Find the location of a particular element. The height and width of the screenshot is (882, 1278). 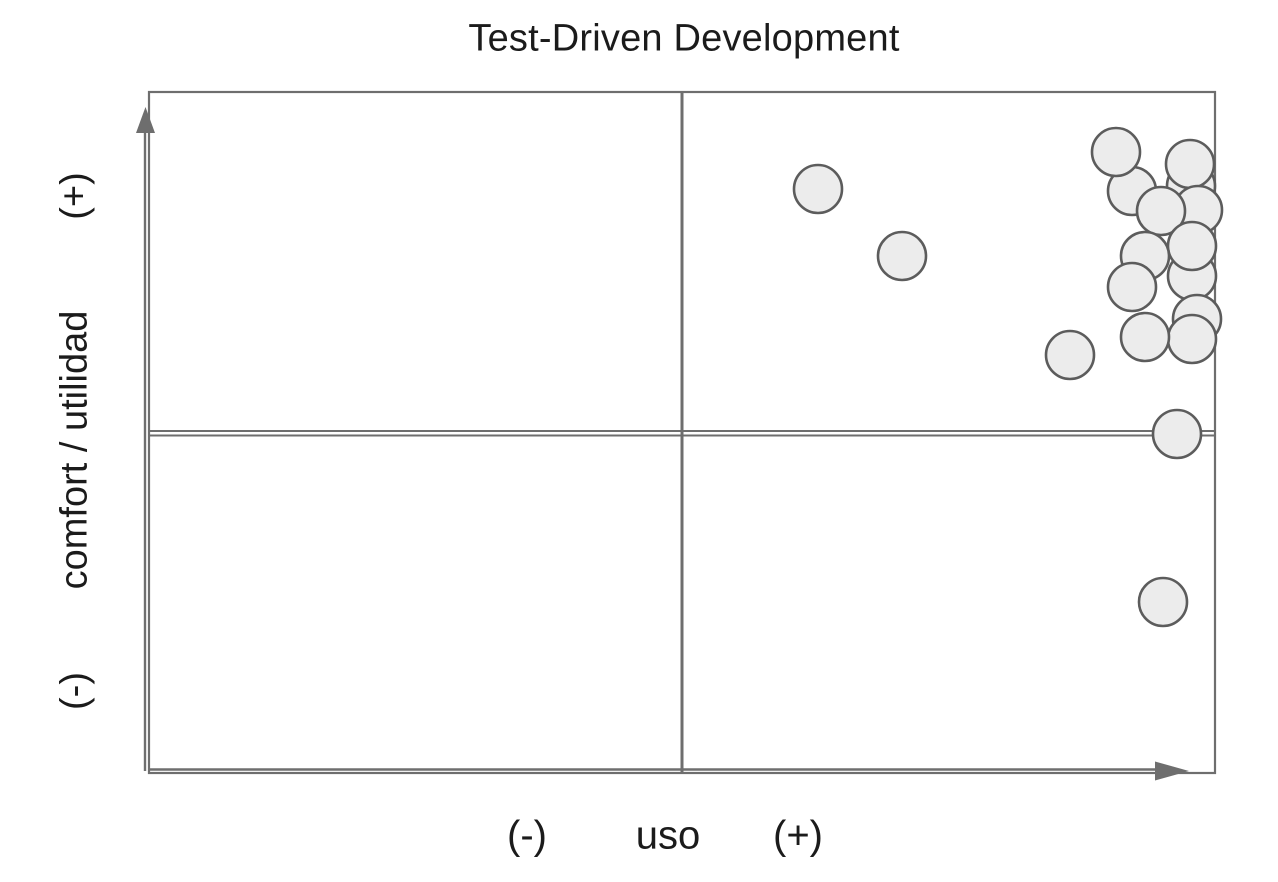

y-axis-negative-label: (-) is located at coordinates (74, 691).